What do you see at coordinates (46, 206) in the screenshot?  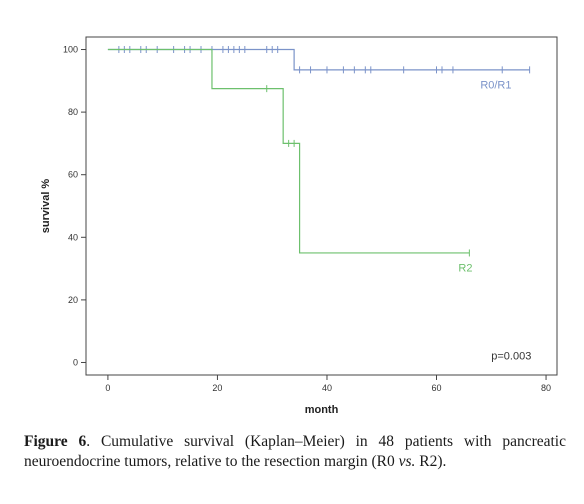 I see `y-axis-title: survival %` at bounding box center [46, 206].